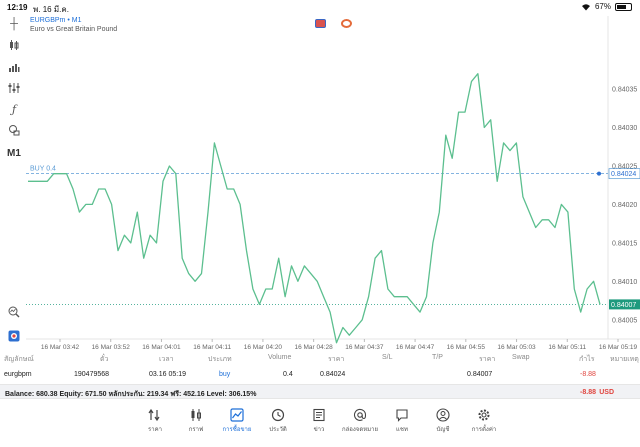 The image size is (640, 447). Describe the element at coordinates (196, 415) in the screenshot. I see `candlestick-icon` at that location.